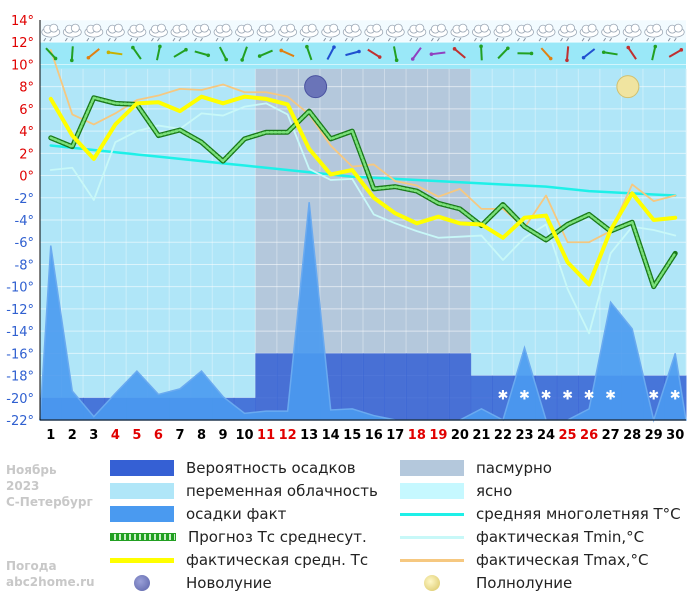 This screenshot has height=599, width=687. Describe the element at coordinates (20, 399) in the screenshot. I see `y-tick-label: -20°` at that location.